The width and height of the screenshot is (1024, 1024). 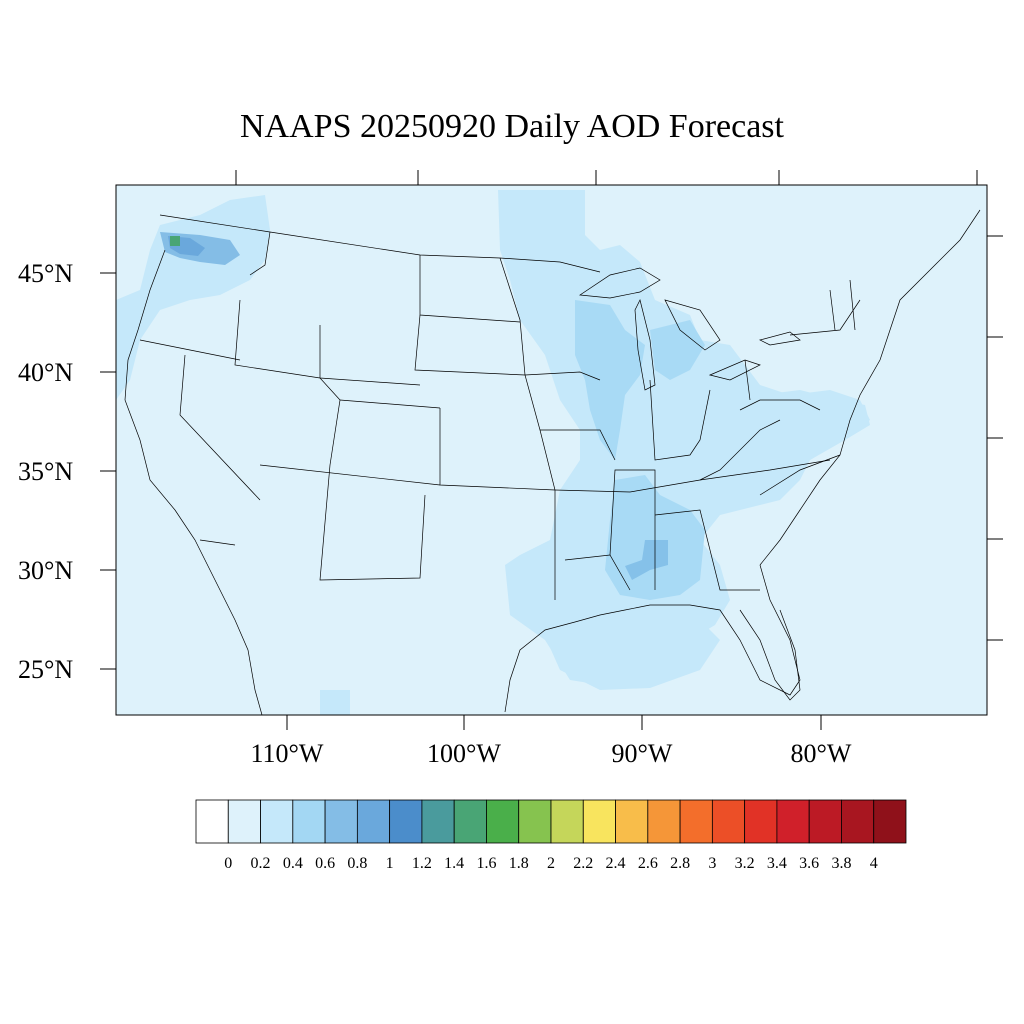 I want to click on colorbar-label: 1.4, so click(x=454, y=863).